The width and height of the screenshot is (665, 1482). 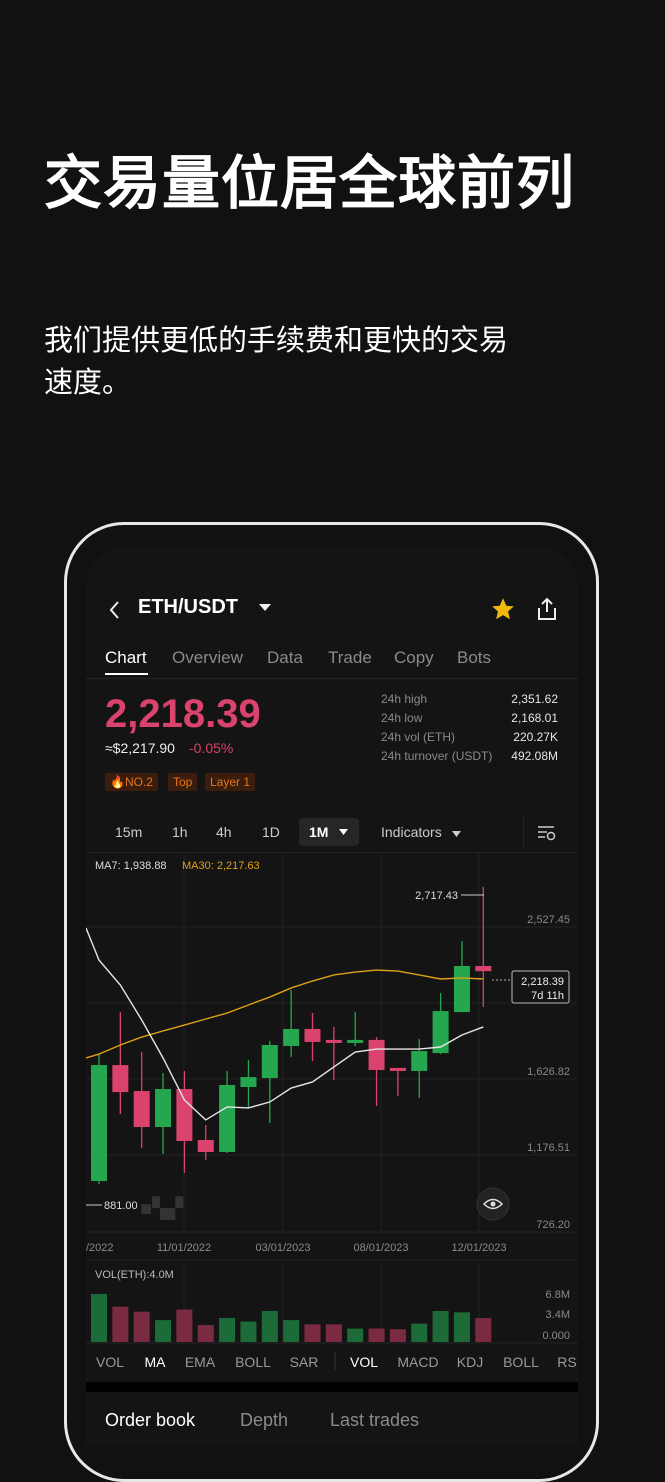 I want to click on eye-icon, so click(x=493, y=1204).